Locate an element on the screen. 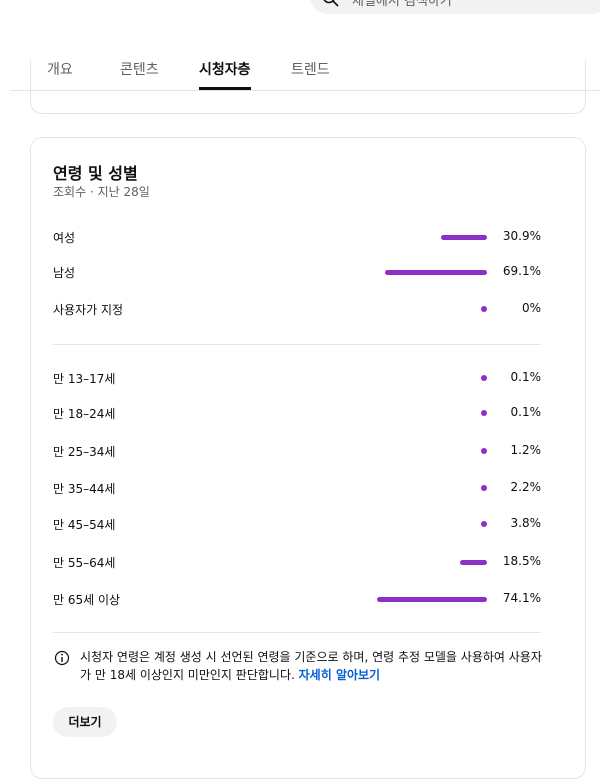 The height and width of the screenshot is (779, 600). row-label: 만 45–54세 is located at coordinates (84, 525).